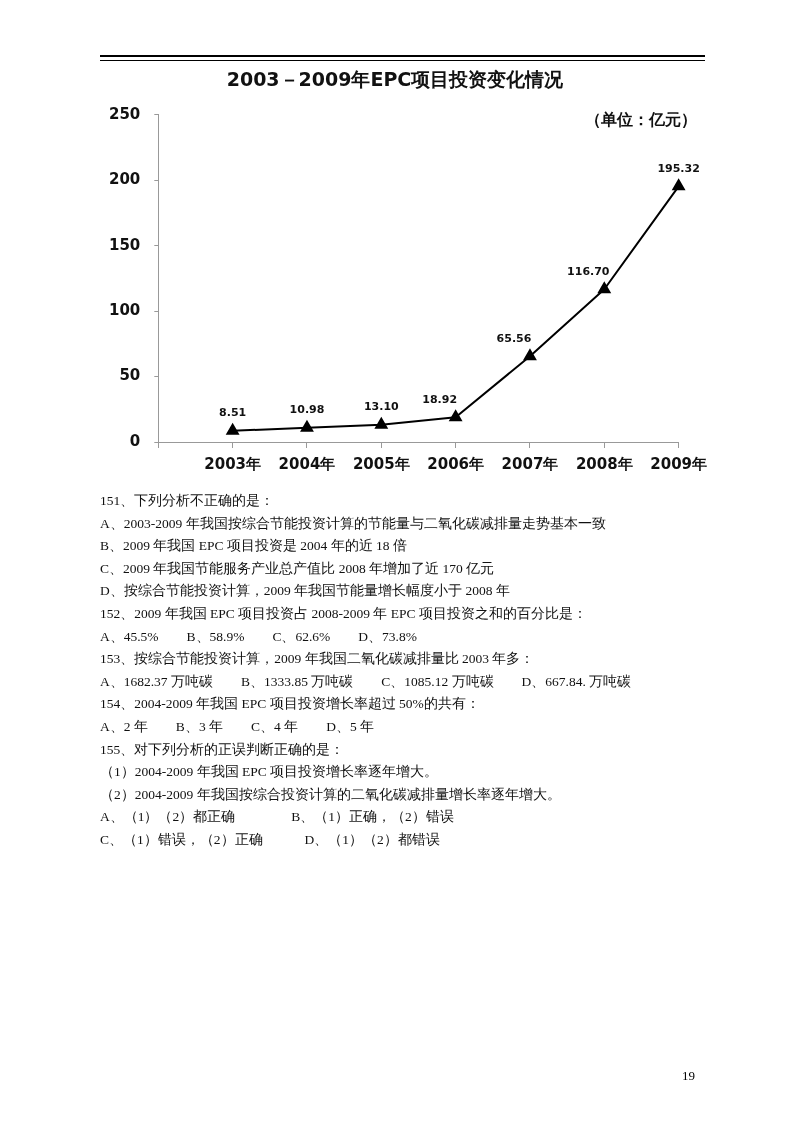 This screenshot has height=1132, width=800. Describe the element at coordinates (125, 113) in the screenshot. I see `y-tick-label: 250` at that location.